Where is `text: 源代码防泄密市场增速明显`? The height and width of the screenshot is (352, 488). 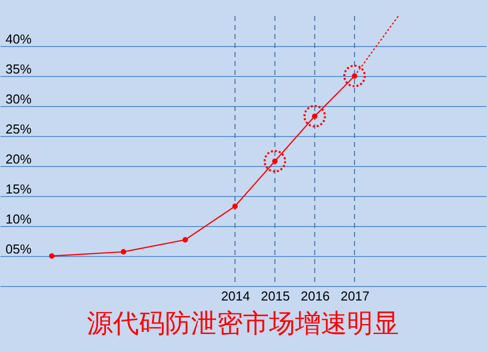
text: 源代码防泄密市场增速明显 is located at coordinates (243, 323).